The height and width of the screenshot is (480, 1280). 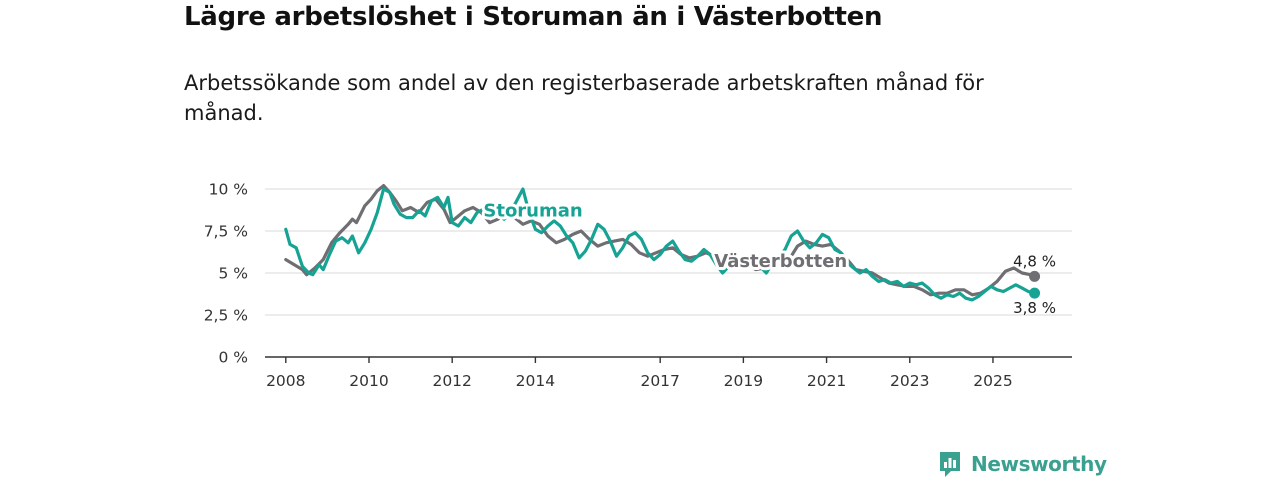 What do you see at coordinates (909, 381) in the screenshot?
I see `x-tick-label: 2023` at bounding box center [909, 381].